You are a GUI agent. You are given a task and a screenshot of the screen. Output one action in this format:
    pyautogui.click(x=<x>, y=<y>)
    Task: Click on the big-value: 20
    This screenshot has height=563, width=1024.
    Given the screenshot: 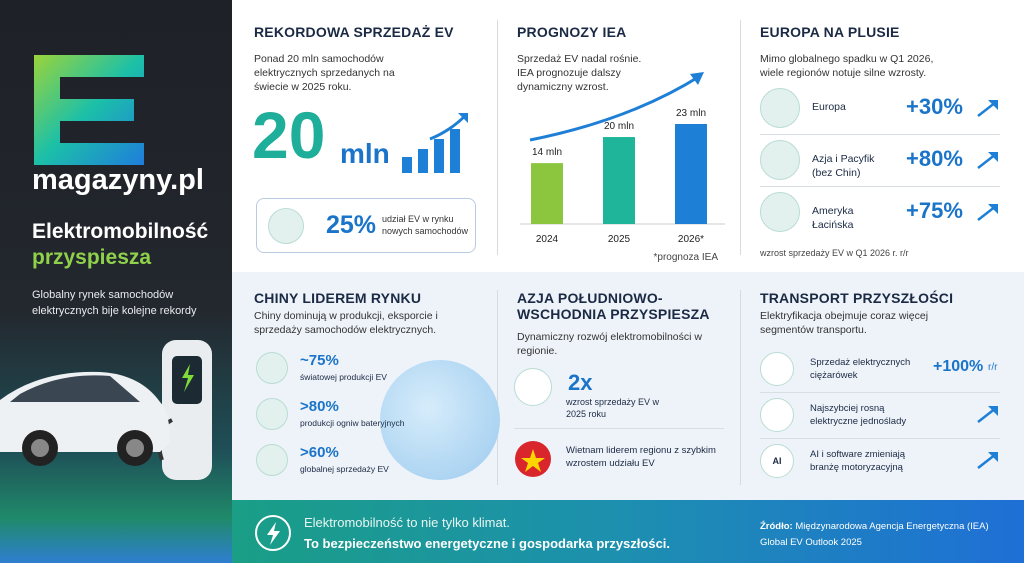 What is the action you would take?
    pyautogui.click(x=289, y=135)
    